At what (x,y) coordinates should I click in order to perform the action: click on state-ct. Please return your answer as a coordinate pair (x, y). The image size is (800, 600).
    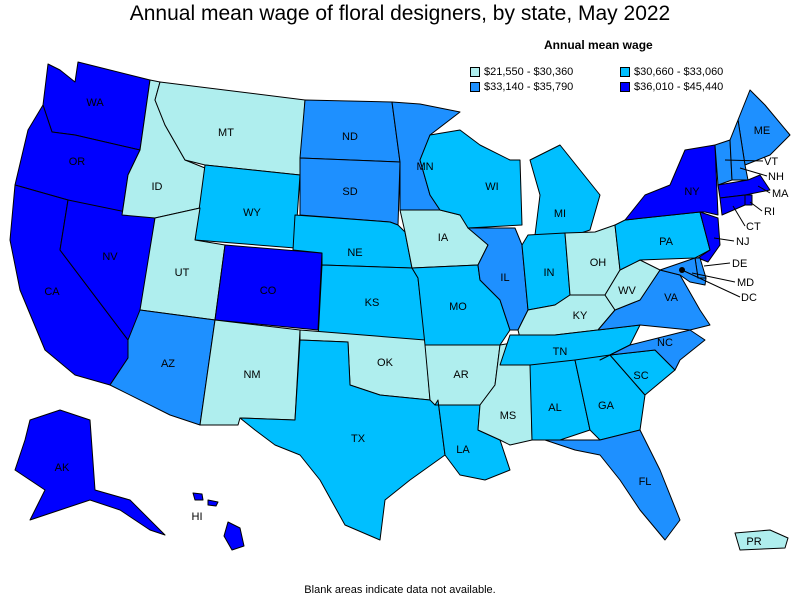
    Looking at the image, I should click on (732, 205).